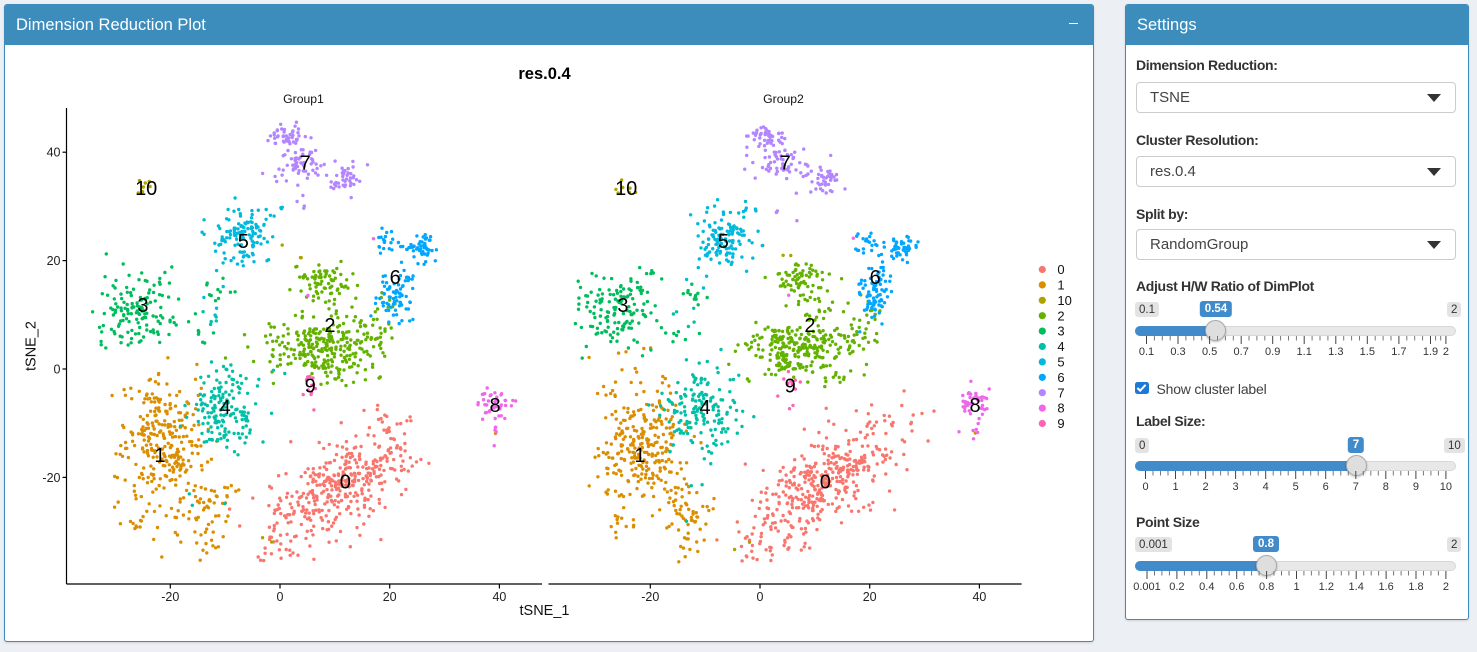  Describe the element at coordinates (783, 99) in the screenshot. I see `svg-text: Group2` at that location.